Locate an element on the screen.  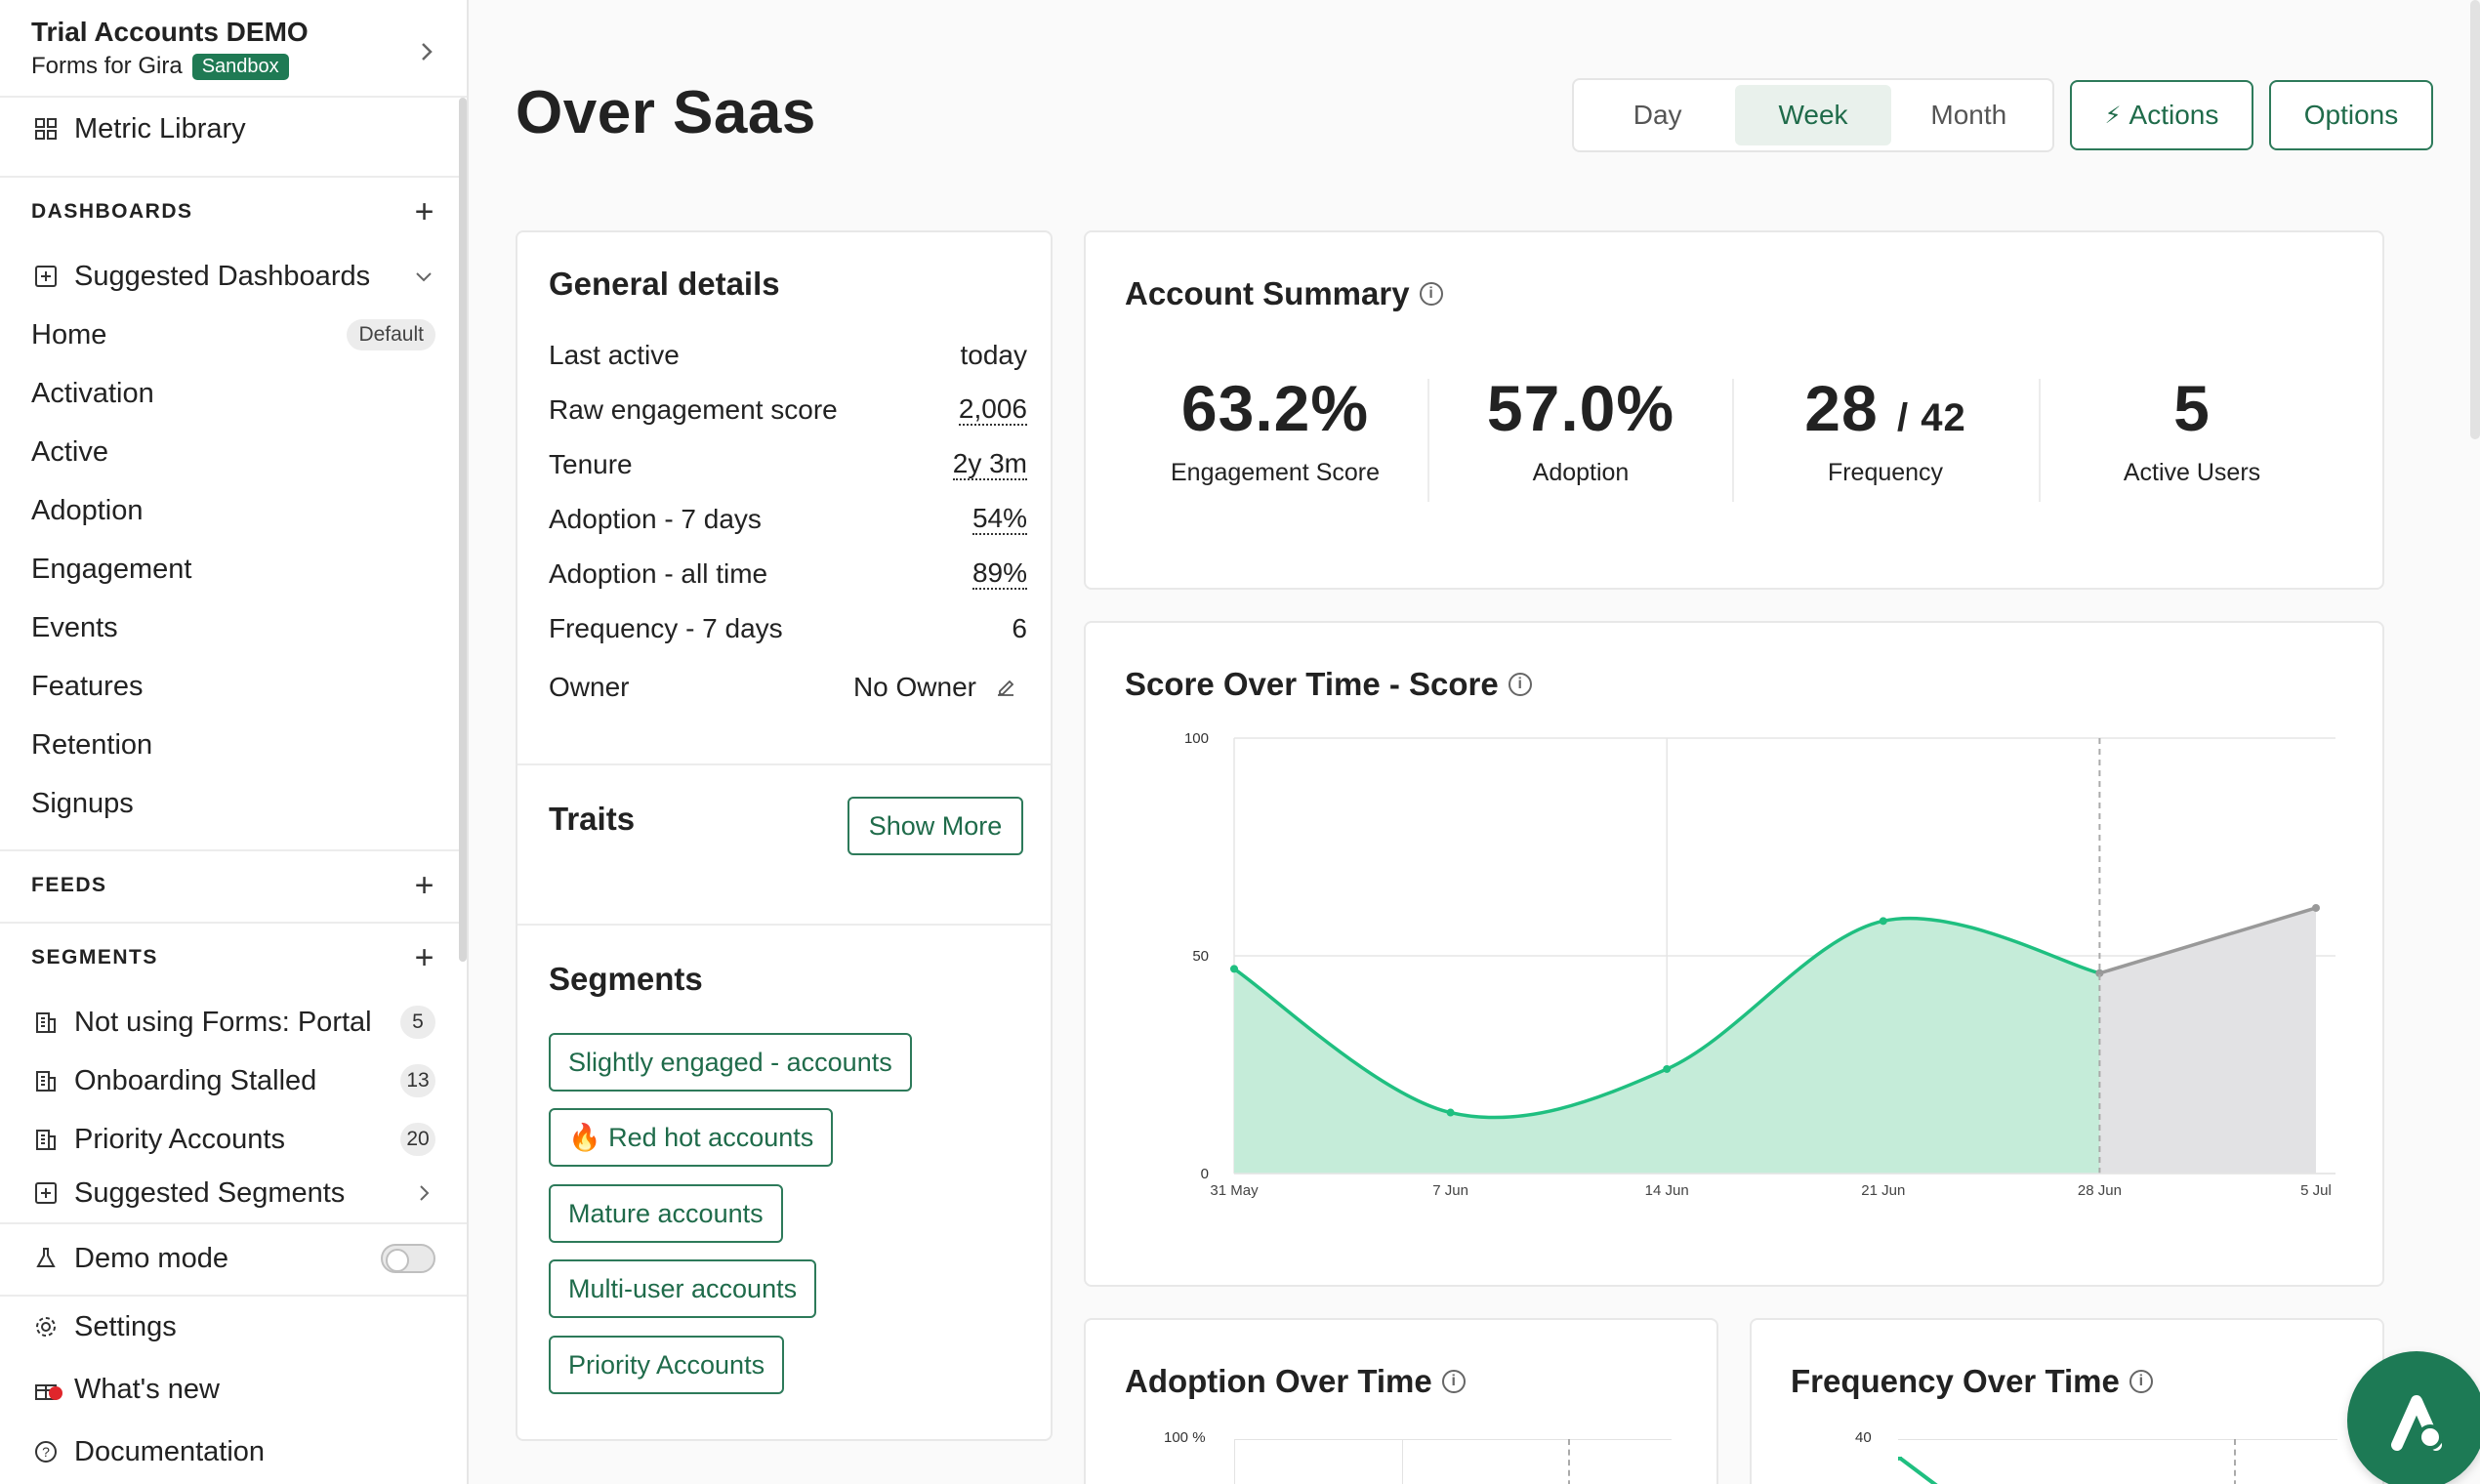
sidebar-segment-not-using-forms: Not using Forms: Portal 5 is located at coordinates (233, 1023).